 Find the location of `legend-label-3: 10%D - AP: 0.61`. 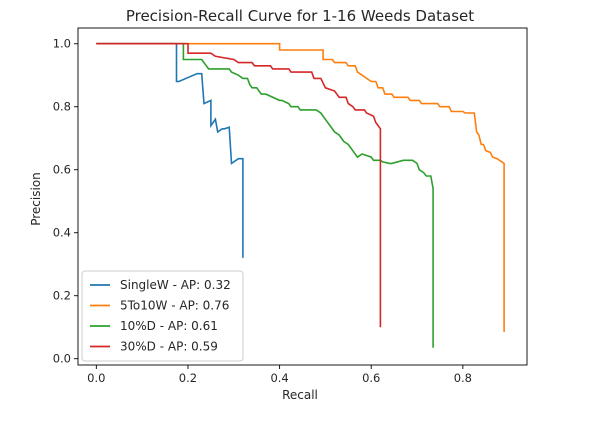

legend-label-3: 10%D - AP: 0.61 is located at coordinates (169, 326).